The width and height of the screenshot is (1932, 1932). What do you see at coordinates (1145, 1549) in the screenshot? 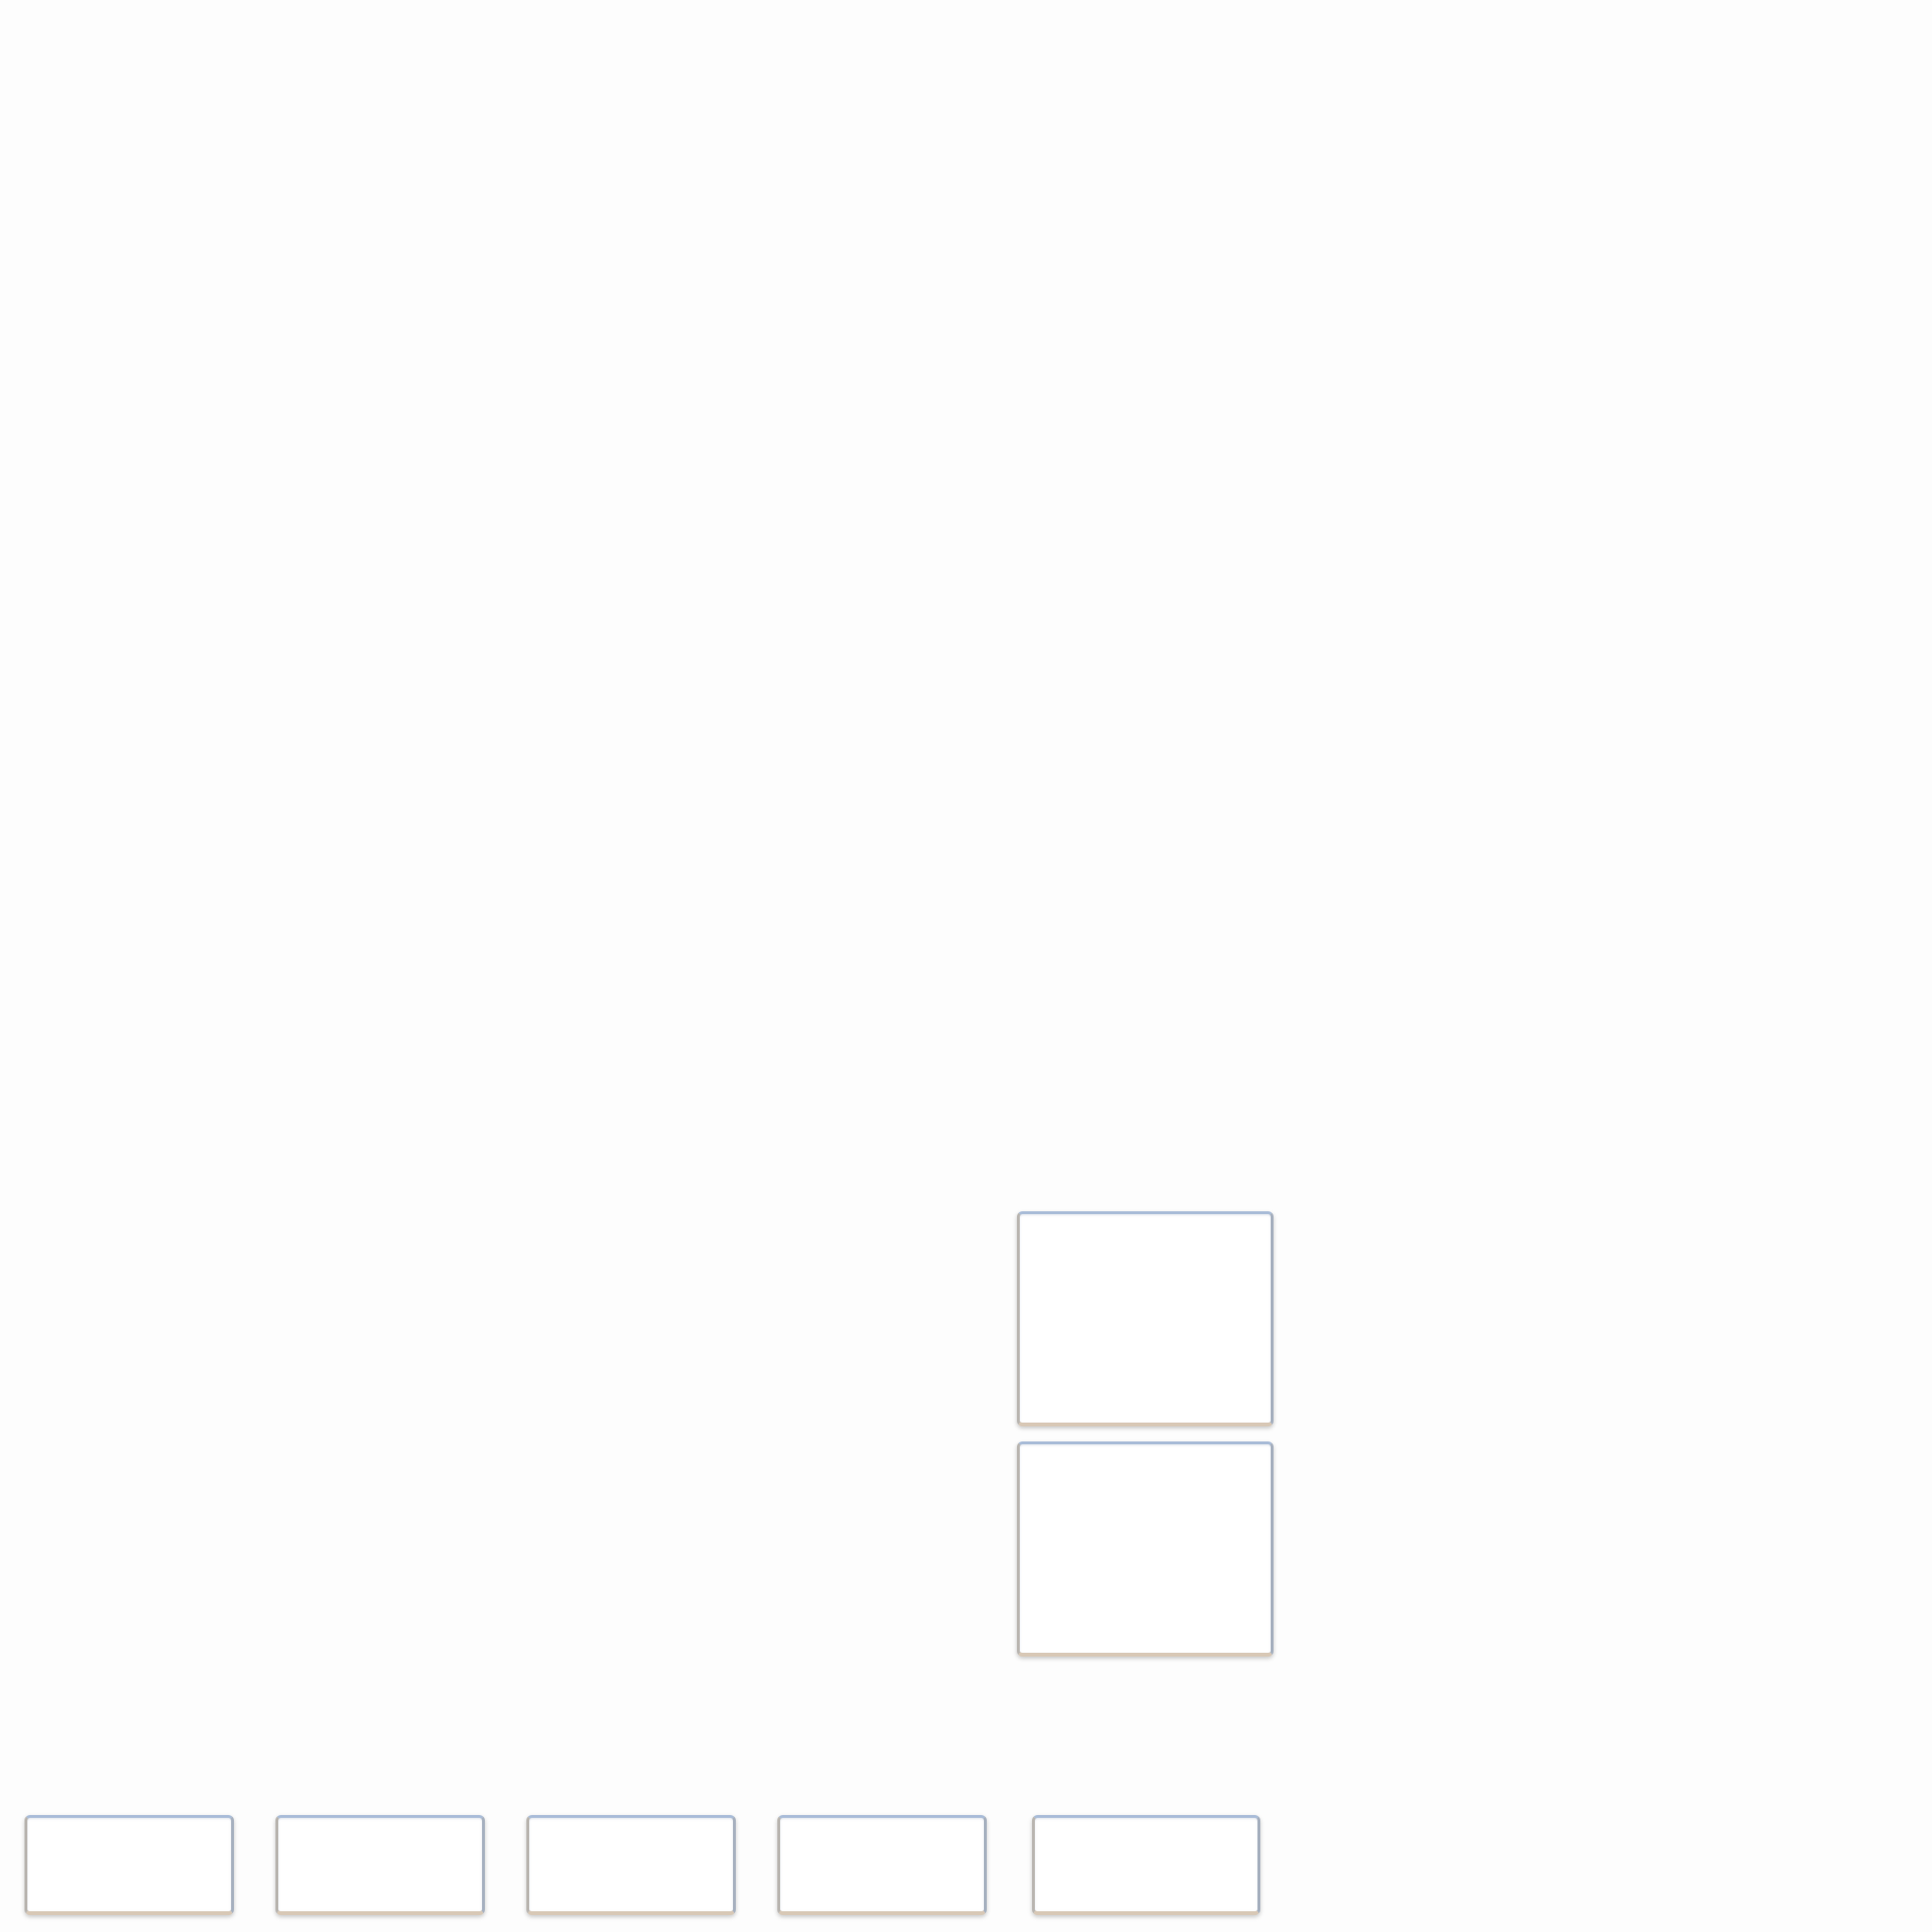
I see `drop-slot-lower` at bounding box center [1145, 1549].